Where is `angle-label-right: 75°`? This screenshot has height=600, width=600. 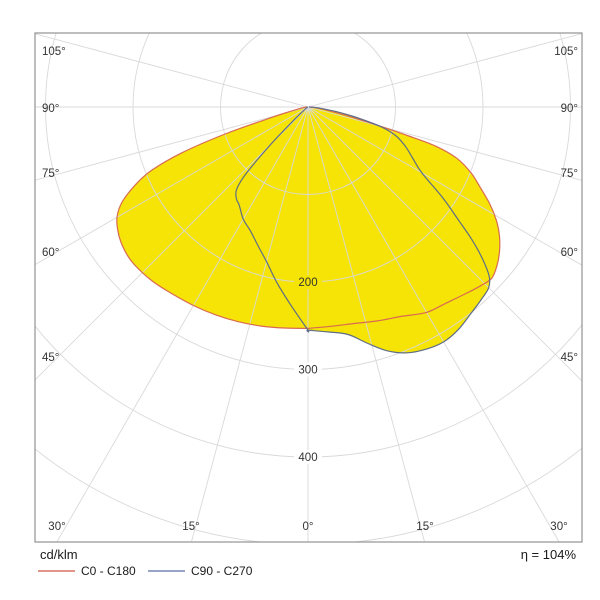
angle-label-right: 75° is located at coordinates (569, 174).